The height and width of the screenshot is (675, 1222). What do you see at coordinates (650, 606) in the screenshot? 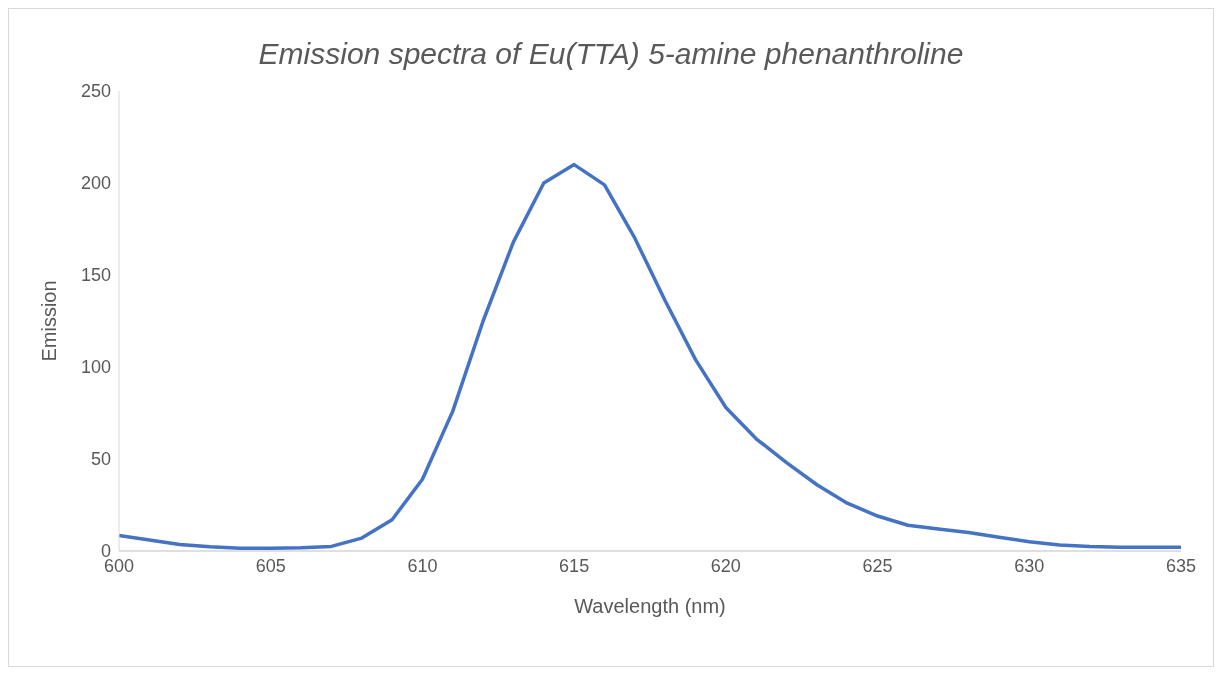
I see `x-axis-title: Wavelength (nm)` at bounding box center [650, 606].